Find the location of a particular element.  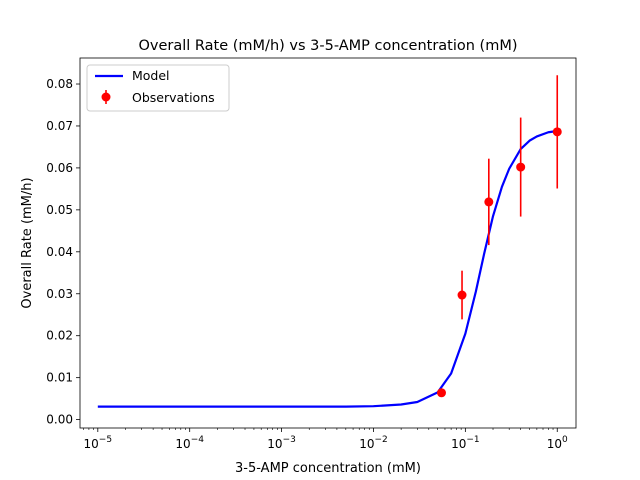

y-tick-label: 0.00 is located at coordinates (59, 420).